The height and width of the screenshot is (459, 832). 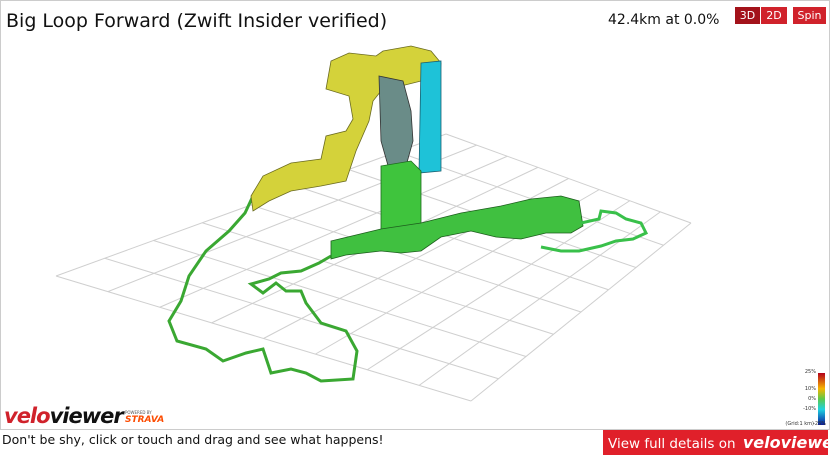 I want to click on logo: veloviewer, so click(x=64, y=416).